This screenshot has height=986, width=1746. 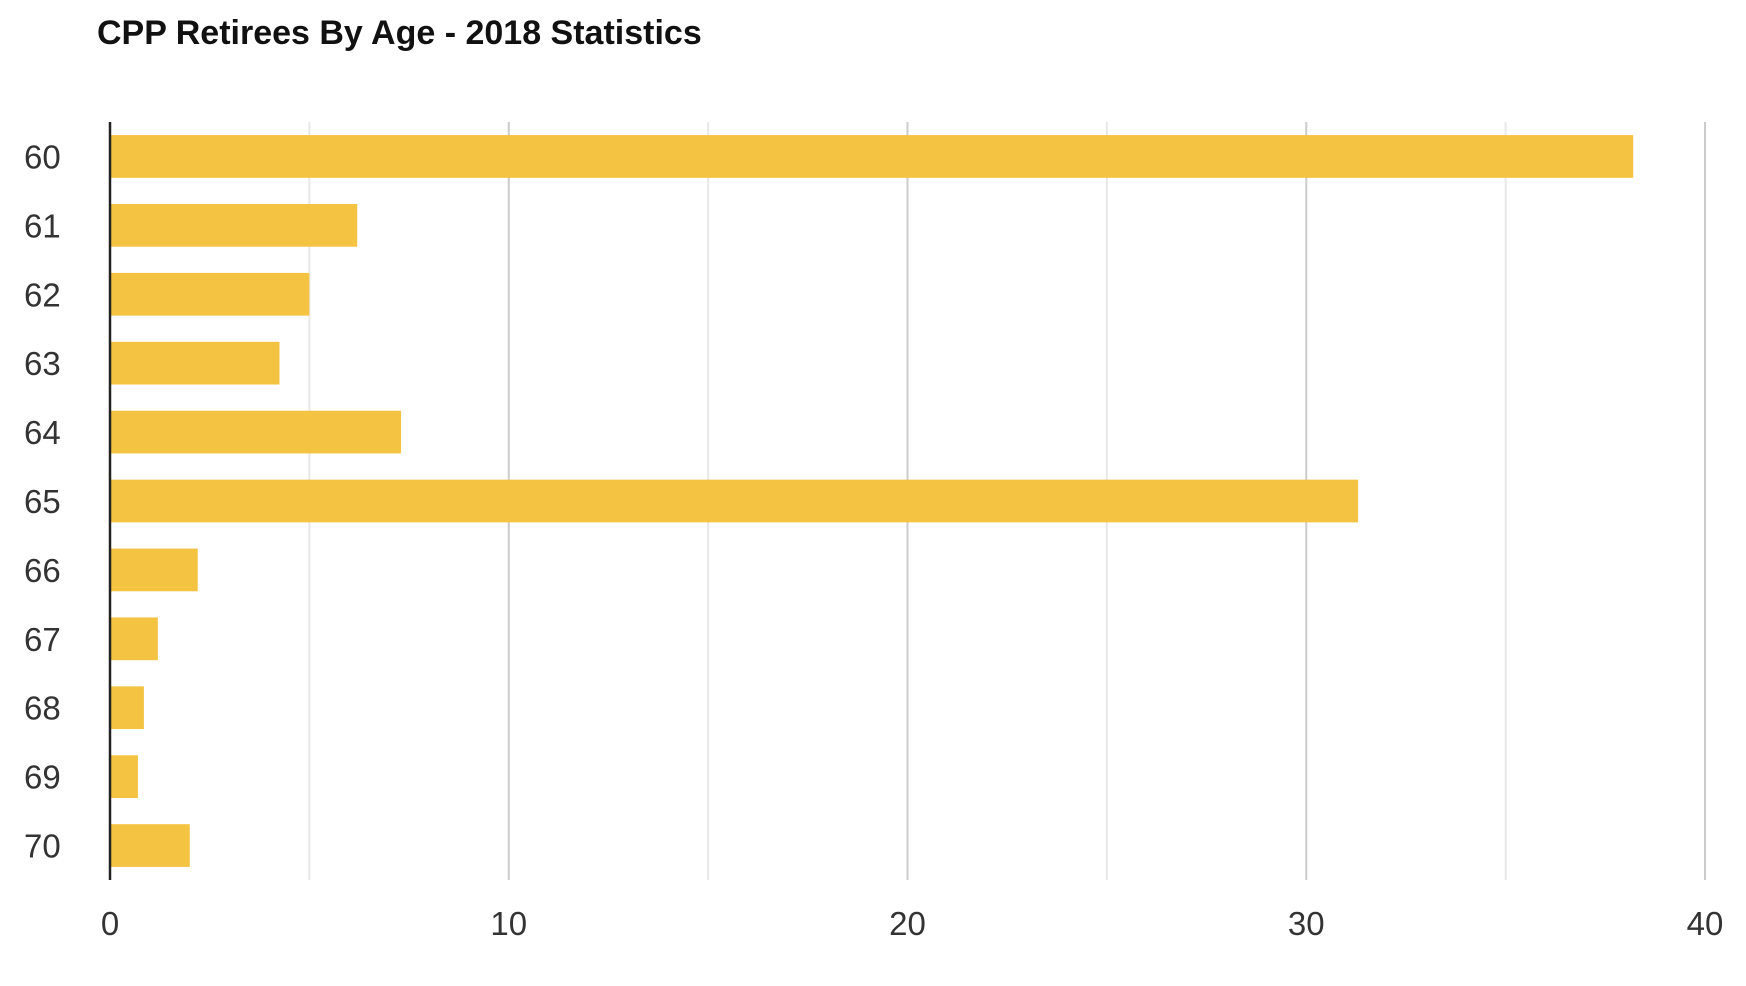 What do you see at coordinates (42, 846) in the screenshot?
I see `y-tick-label: 70` at bounding box center [42, 846].